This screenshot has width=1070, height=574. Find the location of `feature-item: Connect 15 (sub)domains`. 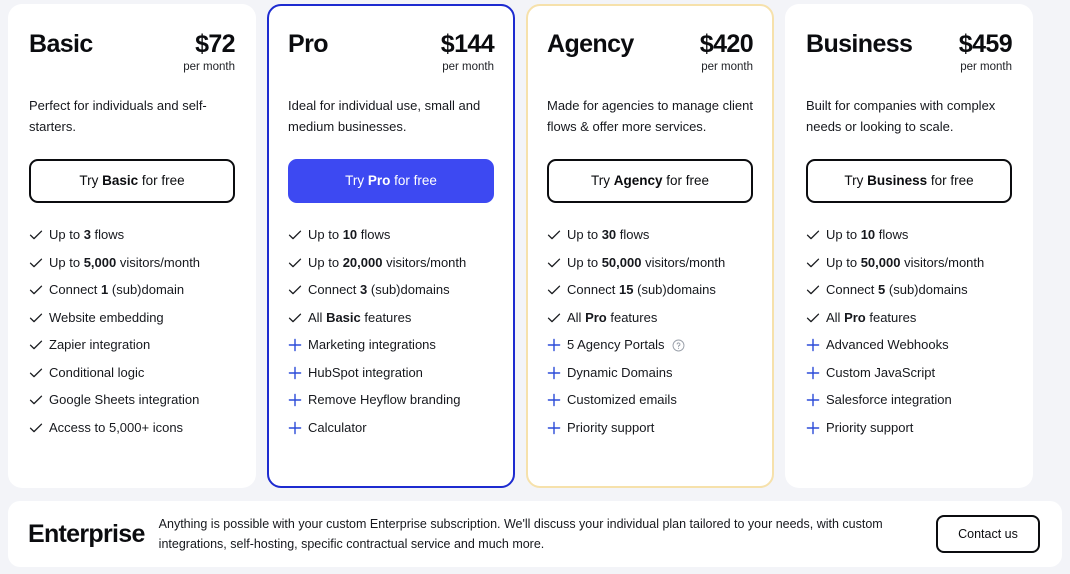

feature-item: Connect 15 (sub)domains is located at coordinates (650, 290).